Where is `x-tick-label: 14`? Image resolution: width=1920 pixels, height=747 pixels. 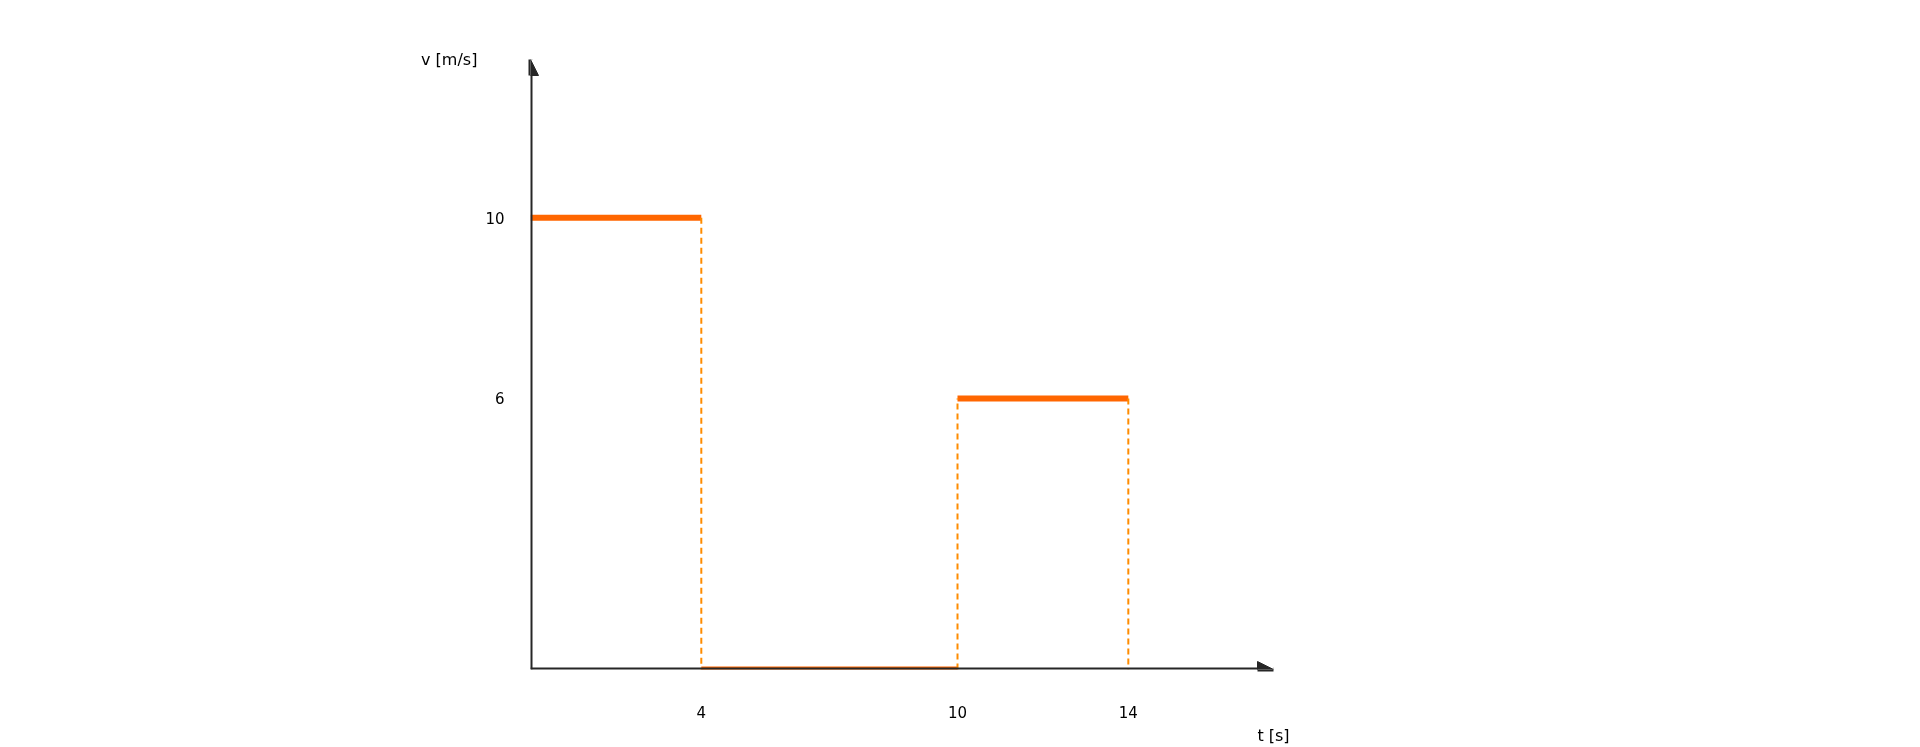
x-tick-label: 14 is located at coordinates (1128, 712).